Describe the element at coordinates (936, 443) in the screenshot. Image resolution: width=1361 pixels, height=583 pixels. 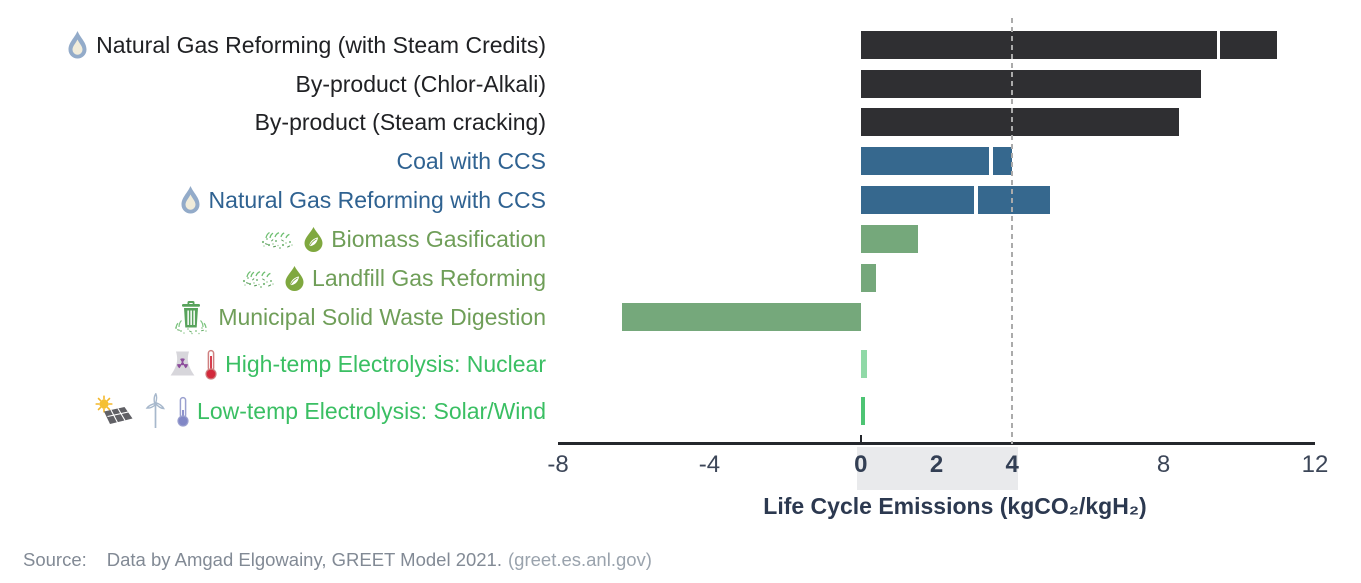
I see `x-axis-line` at that location.